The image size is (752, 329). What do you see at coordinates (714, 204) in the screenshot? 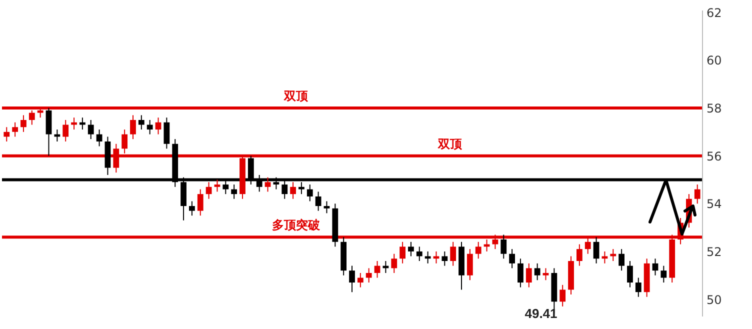
I see `y-tick-label: 54` at bounding box center [714, 204].